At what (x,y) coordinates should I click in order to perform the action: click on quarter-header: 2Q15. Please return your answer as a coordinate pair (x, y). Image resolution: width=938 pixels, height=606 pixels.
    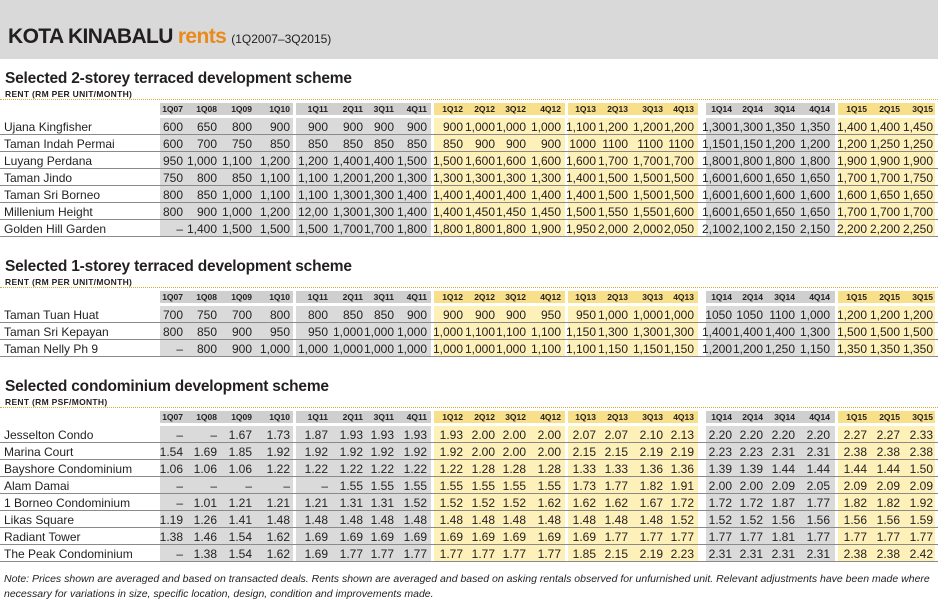
    Looking at the image, I should click on (889, 109).